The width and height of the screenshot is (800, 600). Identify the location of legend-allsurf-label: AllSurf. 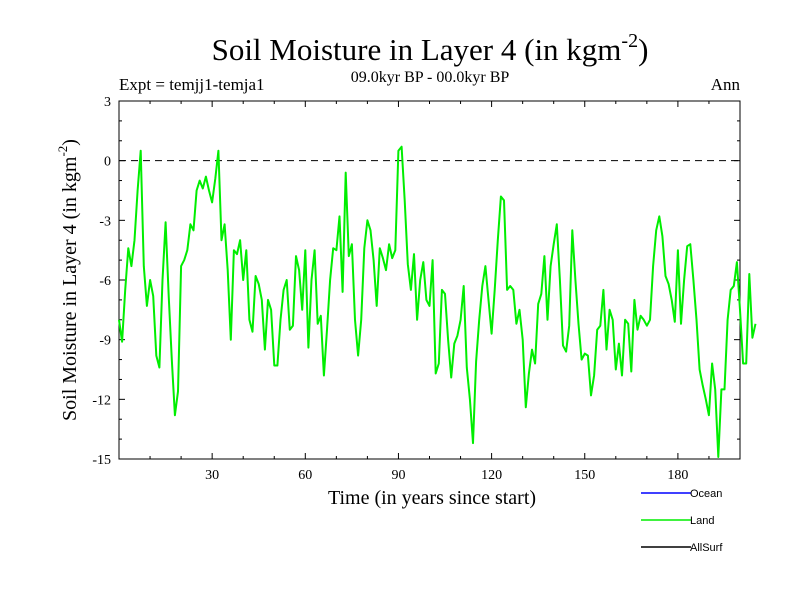
(706, 548).